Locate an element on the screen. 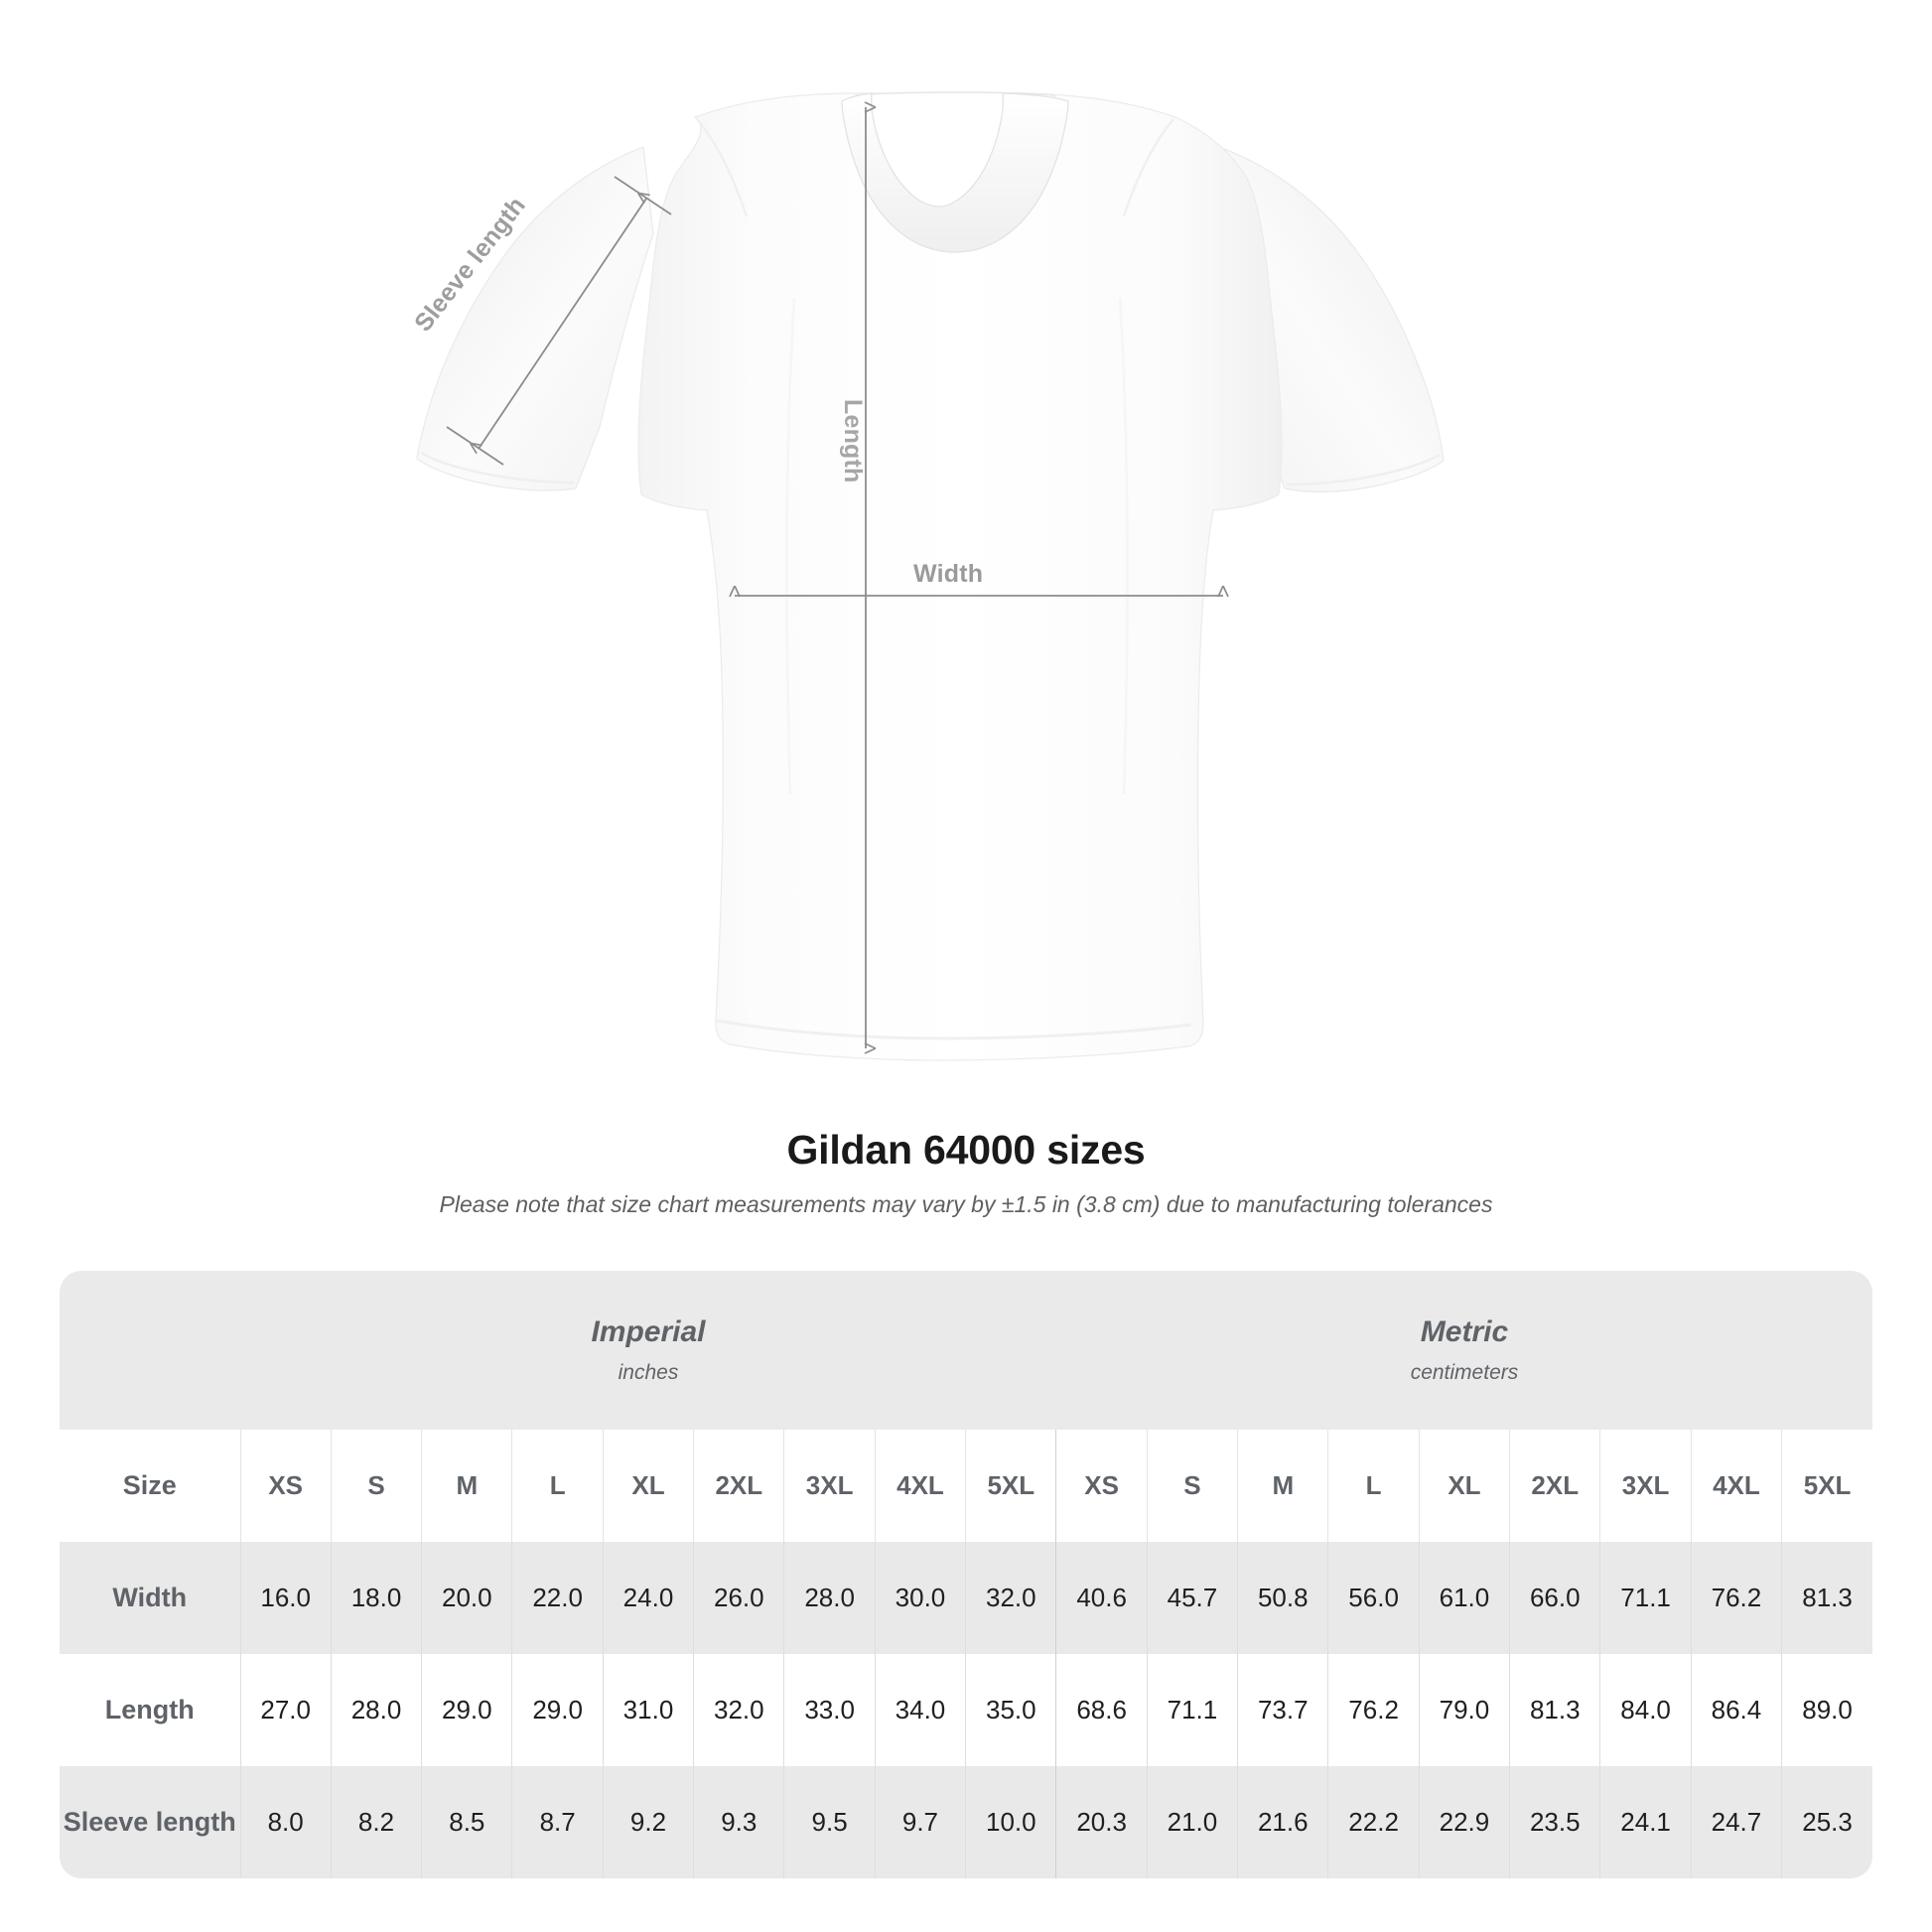 This screenshot has height=1932, width=1932. cell-sleeve-length-metric-2xl: 23.5 is located at coordinates (1555, 1822).